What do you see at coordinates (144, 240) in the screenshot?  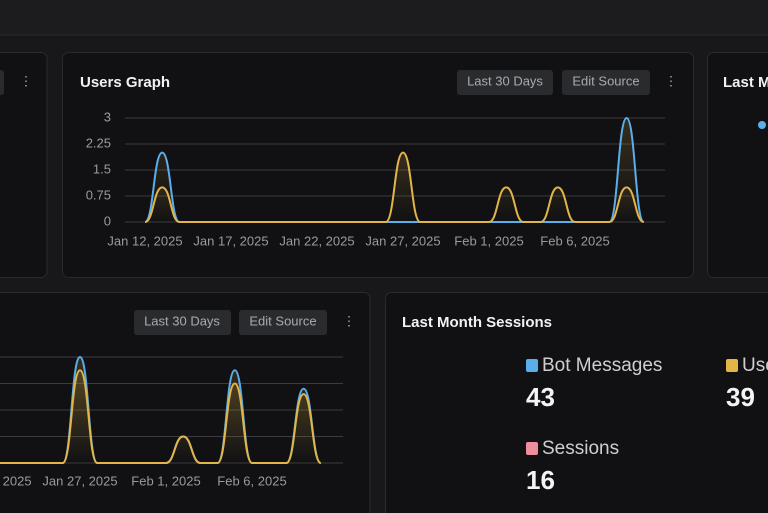 I see `x-tick-label: Jan 12, 2025` at bounding box center [144, 240].